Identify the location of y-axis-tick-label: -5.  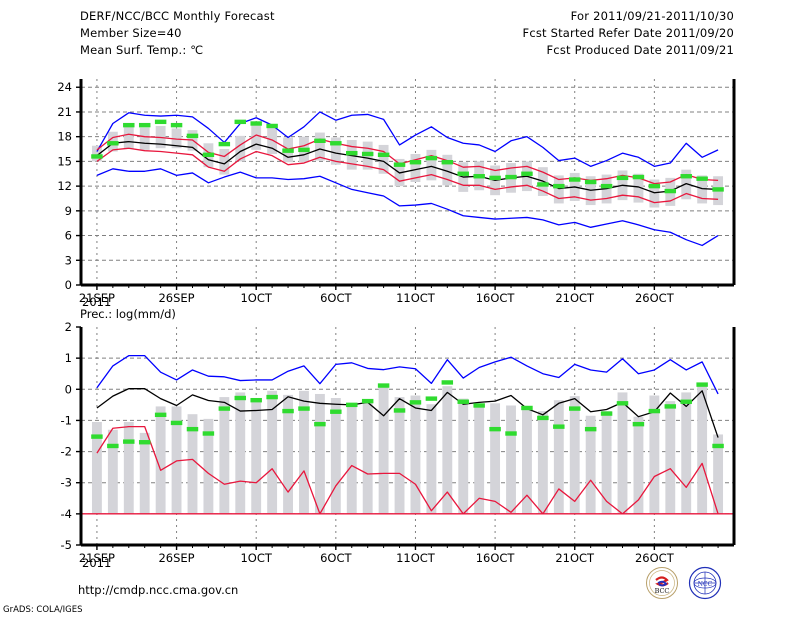
(66, 545).